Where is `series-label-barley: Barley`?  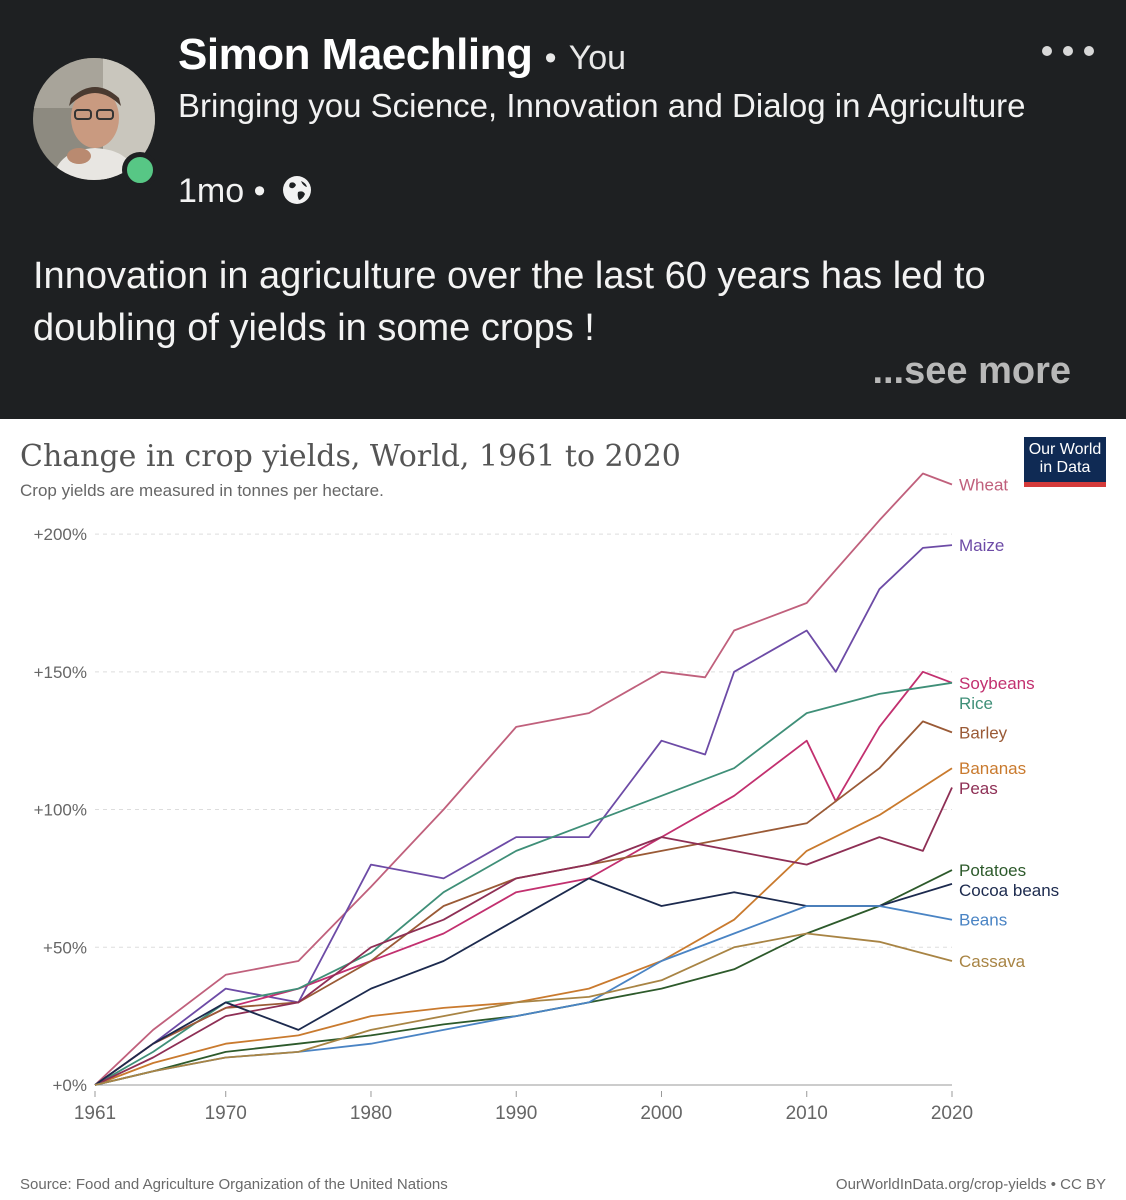
series-label-barley: Barley is located at coordinates (983, 732).